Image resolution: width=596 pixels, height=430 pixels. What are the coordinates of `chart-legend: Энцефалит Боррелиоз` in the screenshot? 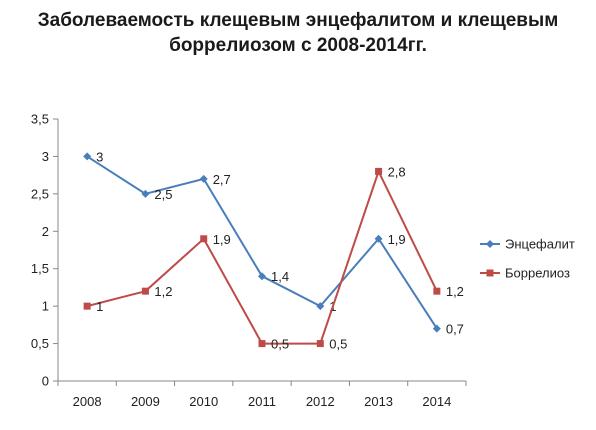 It's located at (527, 259).